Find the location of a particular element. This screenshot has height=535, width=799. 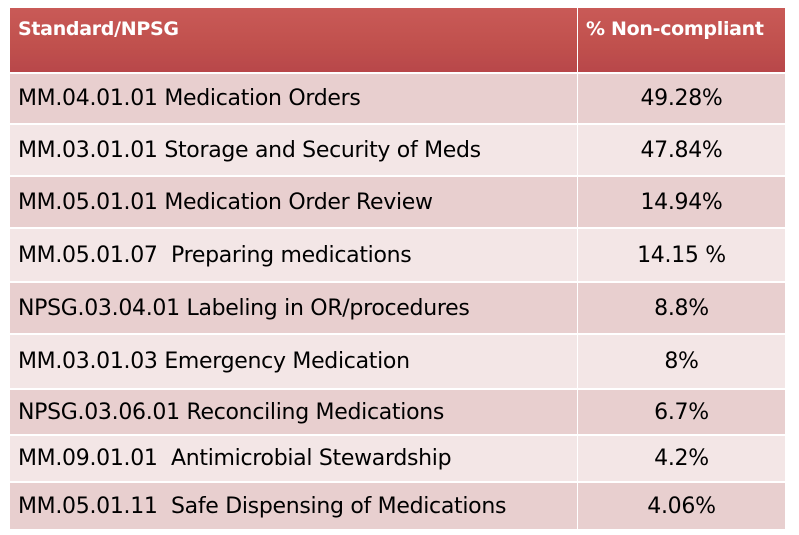

percent-cell: 14.94% is located at coordinates (682, 203).